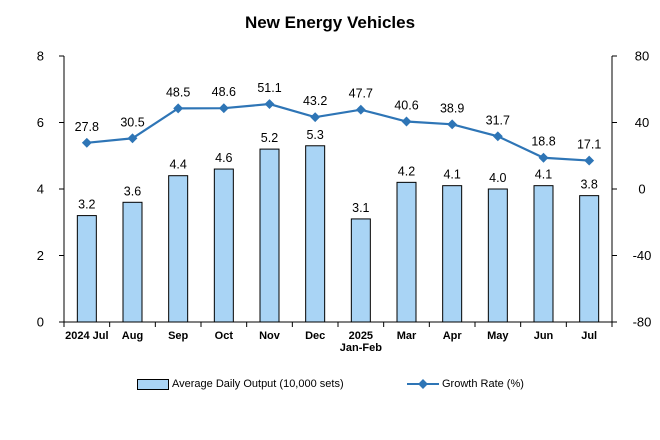 The image size is (660, 440). Describe the element at coordinates (315, 101) in the screenshot. I see `growth-rate-label: 43.2` at that location.